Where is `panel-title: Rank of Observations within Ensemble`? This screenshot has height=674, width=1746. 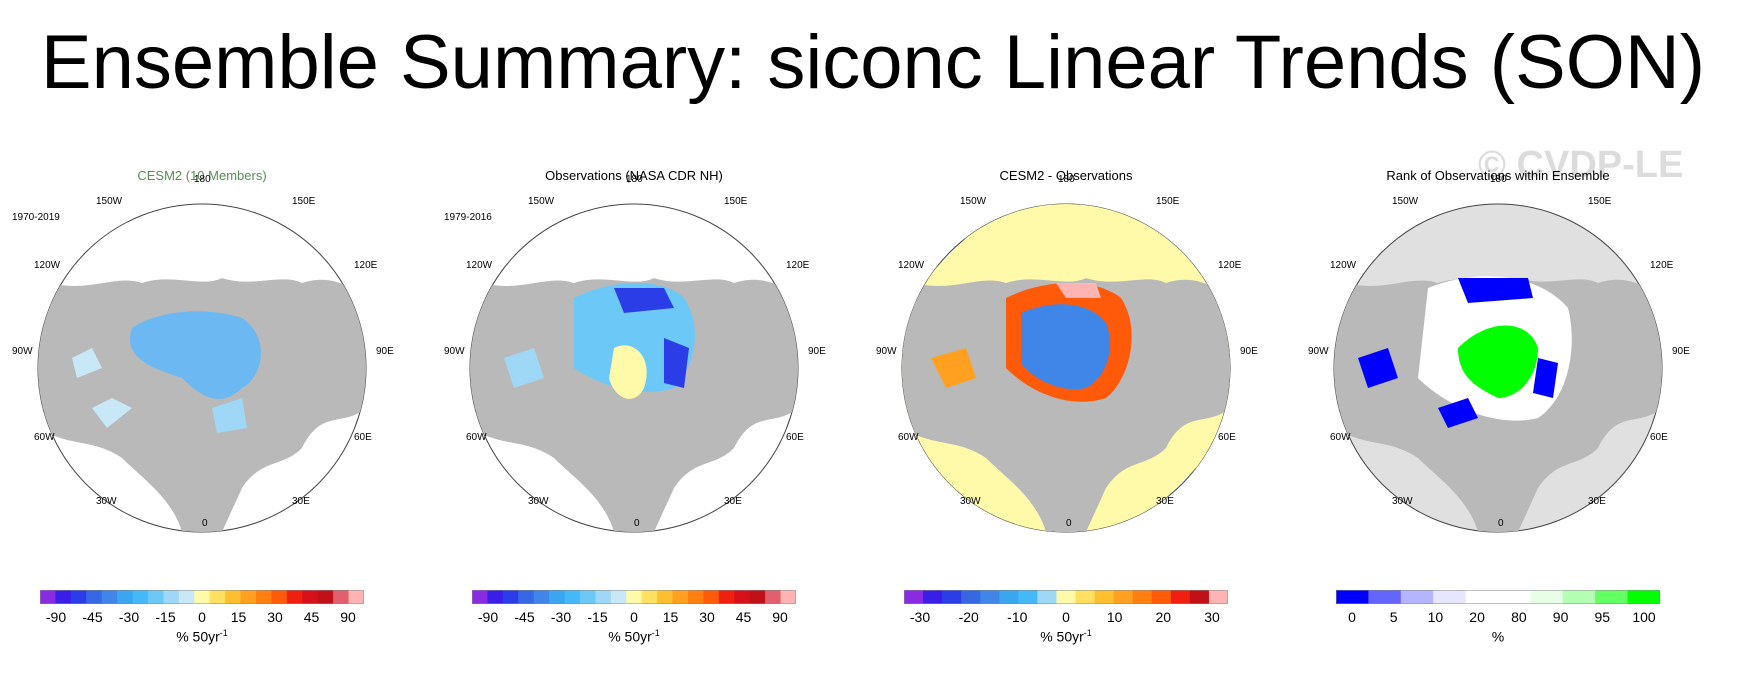 panel-title: Rank of Observations within Ensemble is located at coordinates (1498, 175).